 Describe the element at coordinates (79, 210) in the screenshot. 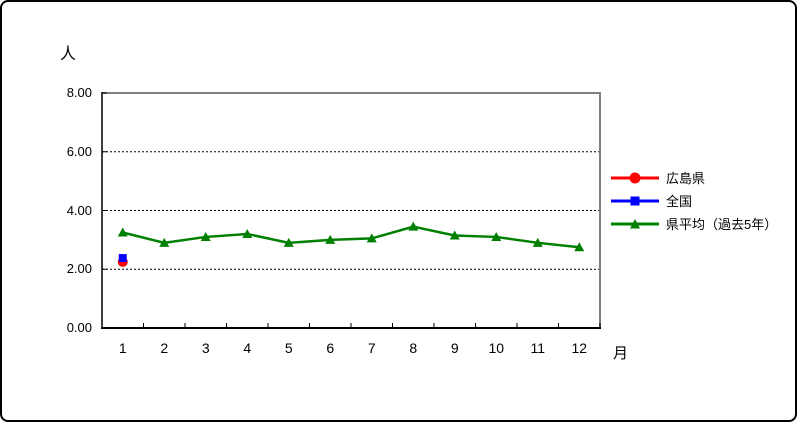

I see `y-tick-label: 4.00` at that location.